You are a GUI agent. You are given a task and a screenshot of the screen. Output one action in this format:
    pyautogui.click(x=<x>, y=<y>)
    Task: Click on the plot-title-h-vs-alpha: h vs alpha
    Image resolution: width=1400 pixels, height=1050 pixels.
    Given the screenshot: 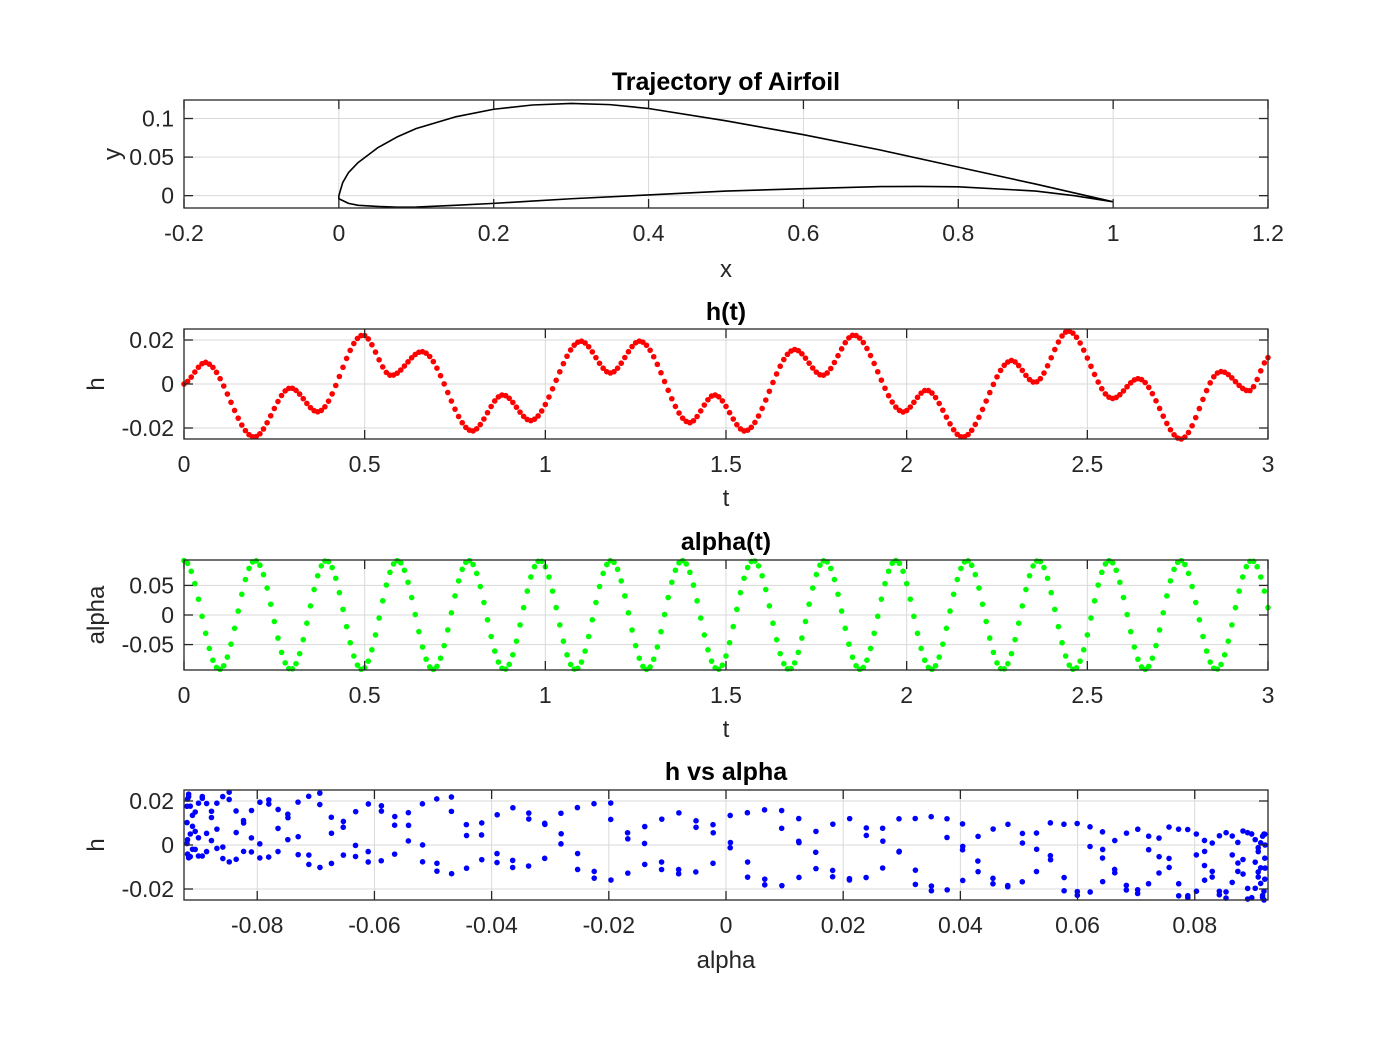 What is the action you would take?
    pyautogui.click(x=726, y=772)
    